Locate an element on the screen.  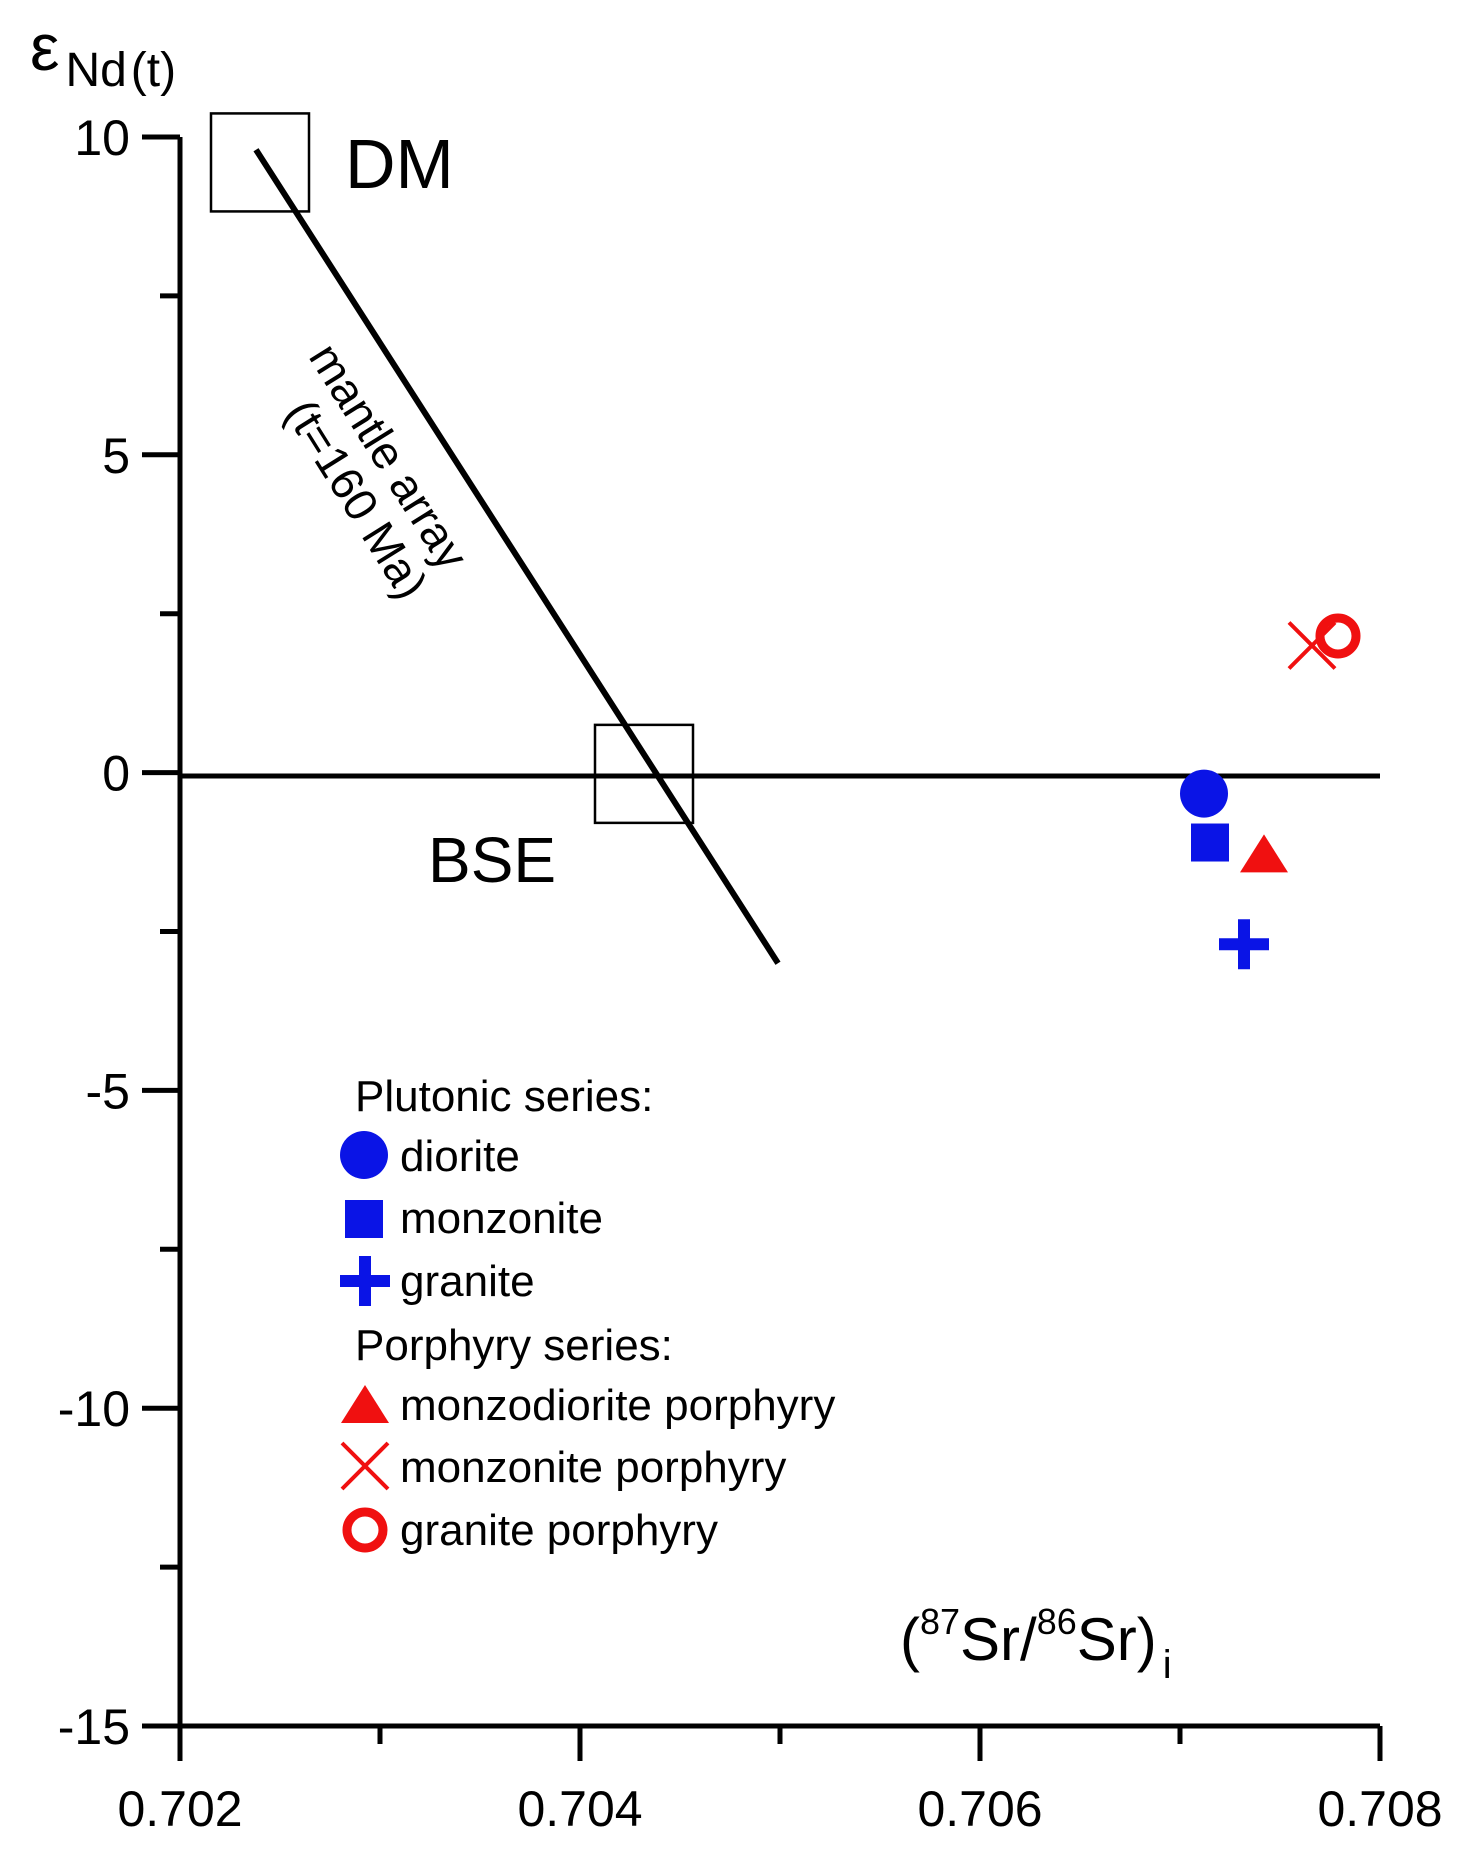
legend-item-granite: granite is located at coordinates (437, 1281).